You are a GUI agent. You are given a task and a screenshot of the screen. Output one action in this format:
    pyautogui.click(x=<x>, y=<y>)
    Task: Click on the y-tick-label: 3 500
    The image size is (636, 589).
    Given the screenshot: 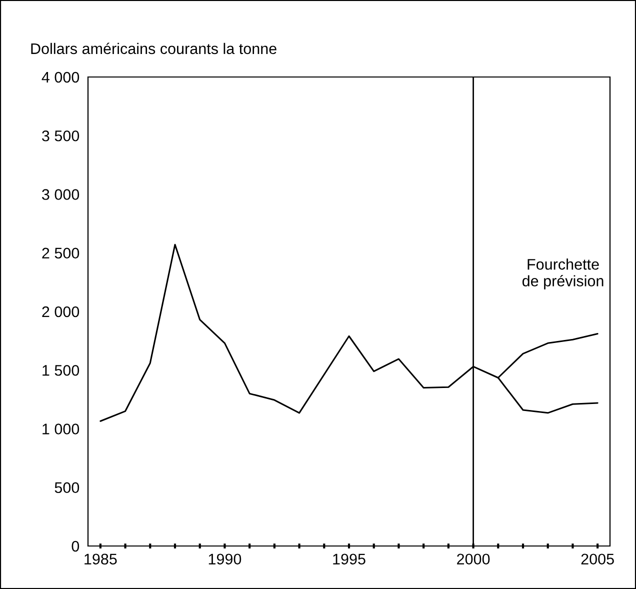 What is the action you would take?
    pyautogui.click(x=61, y=136)
    